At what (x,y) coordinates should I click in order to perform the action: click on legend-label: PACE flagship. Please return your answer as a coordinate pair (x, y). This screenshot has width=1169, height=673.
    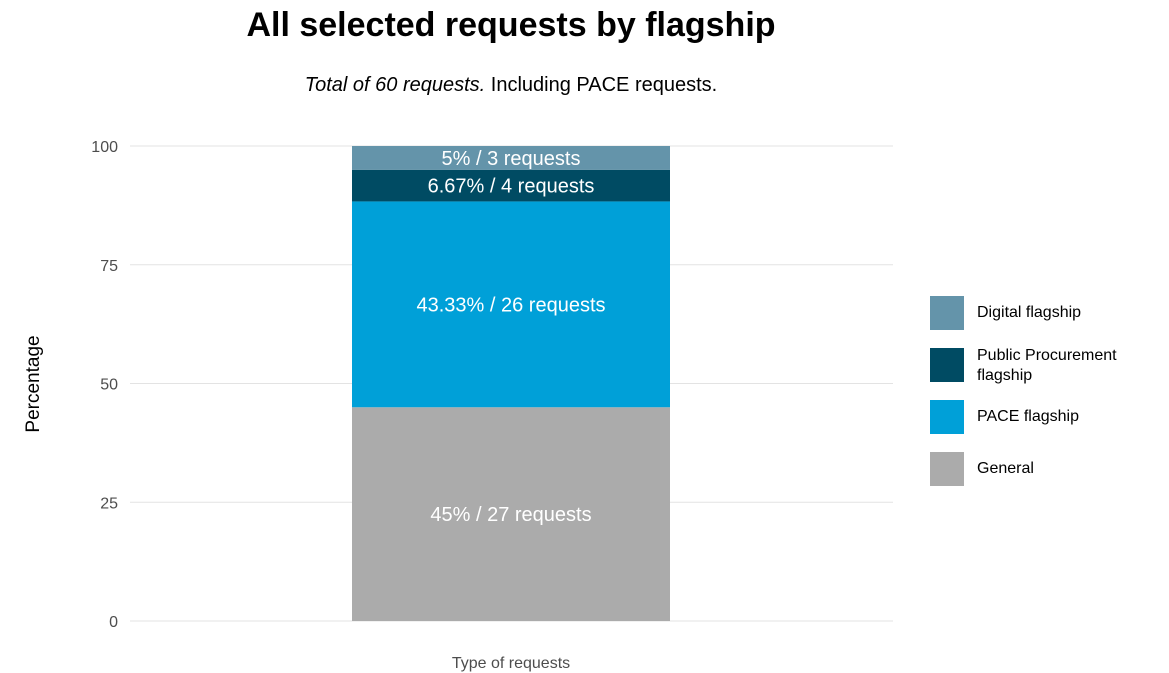
    Looking at the image, I should click on (1028, 416).